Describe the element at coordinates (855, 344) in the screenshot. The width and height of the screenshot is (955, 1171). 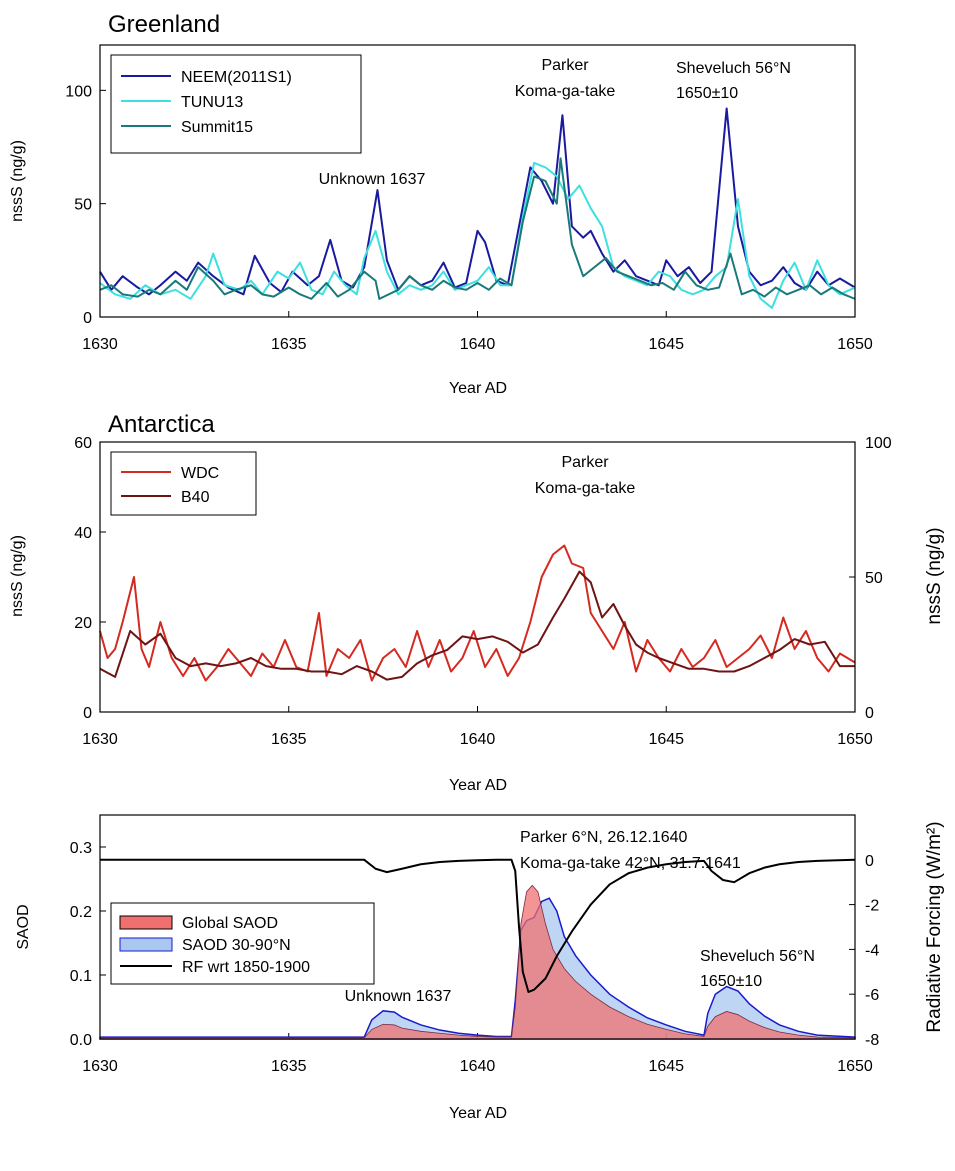
I see `greenland-x-tick-label: 1650` at that location.